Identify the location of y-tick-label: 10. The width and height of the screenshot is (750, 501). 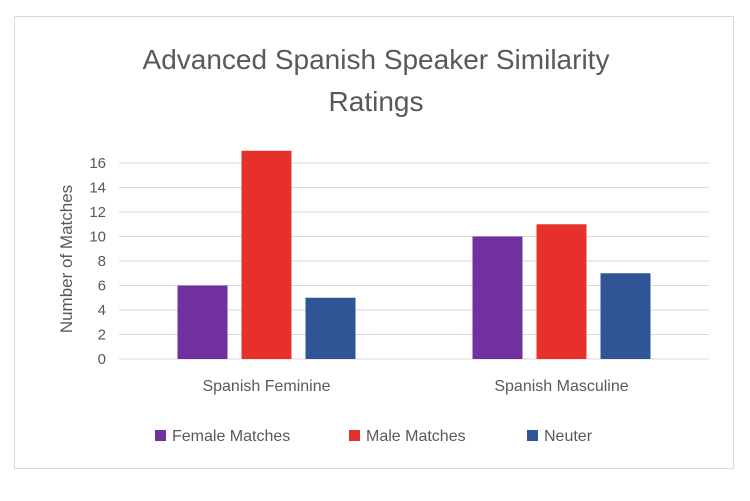
(97, 237).